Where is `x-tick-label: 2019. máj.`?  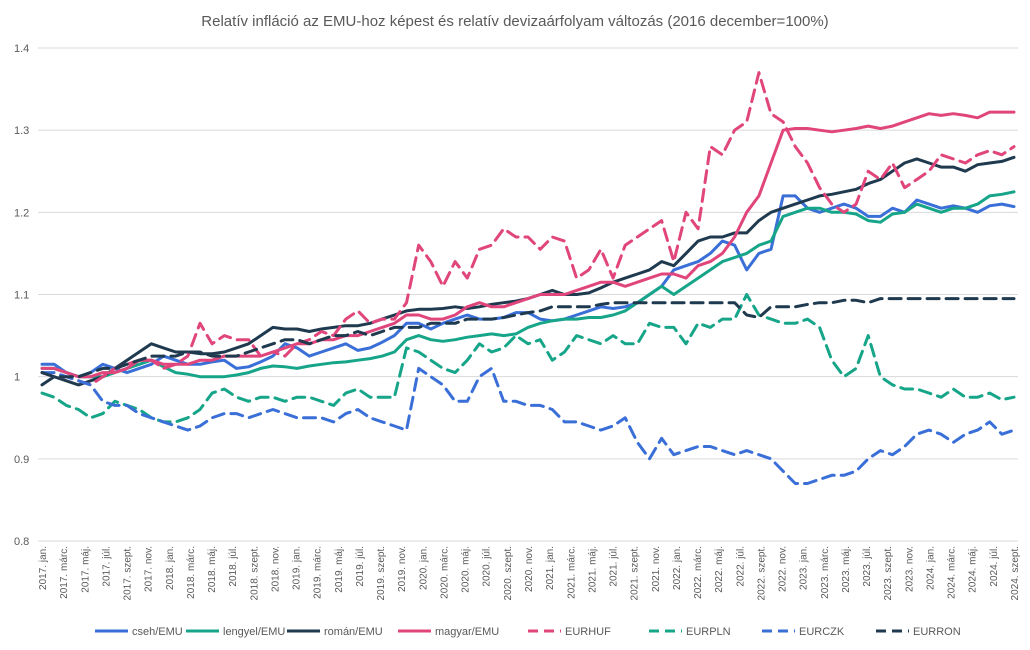
x-tick-label: 2019. máj. is located at coordinates (339, 569).